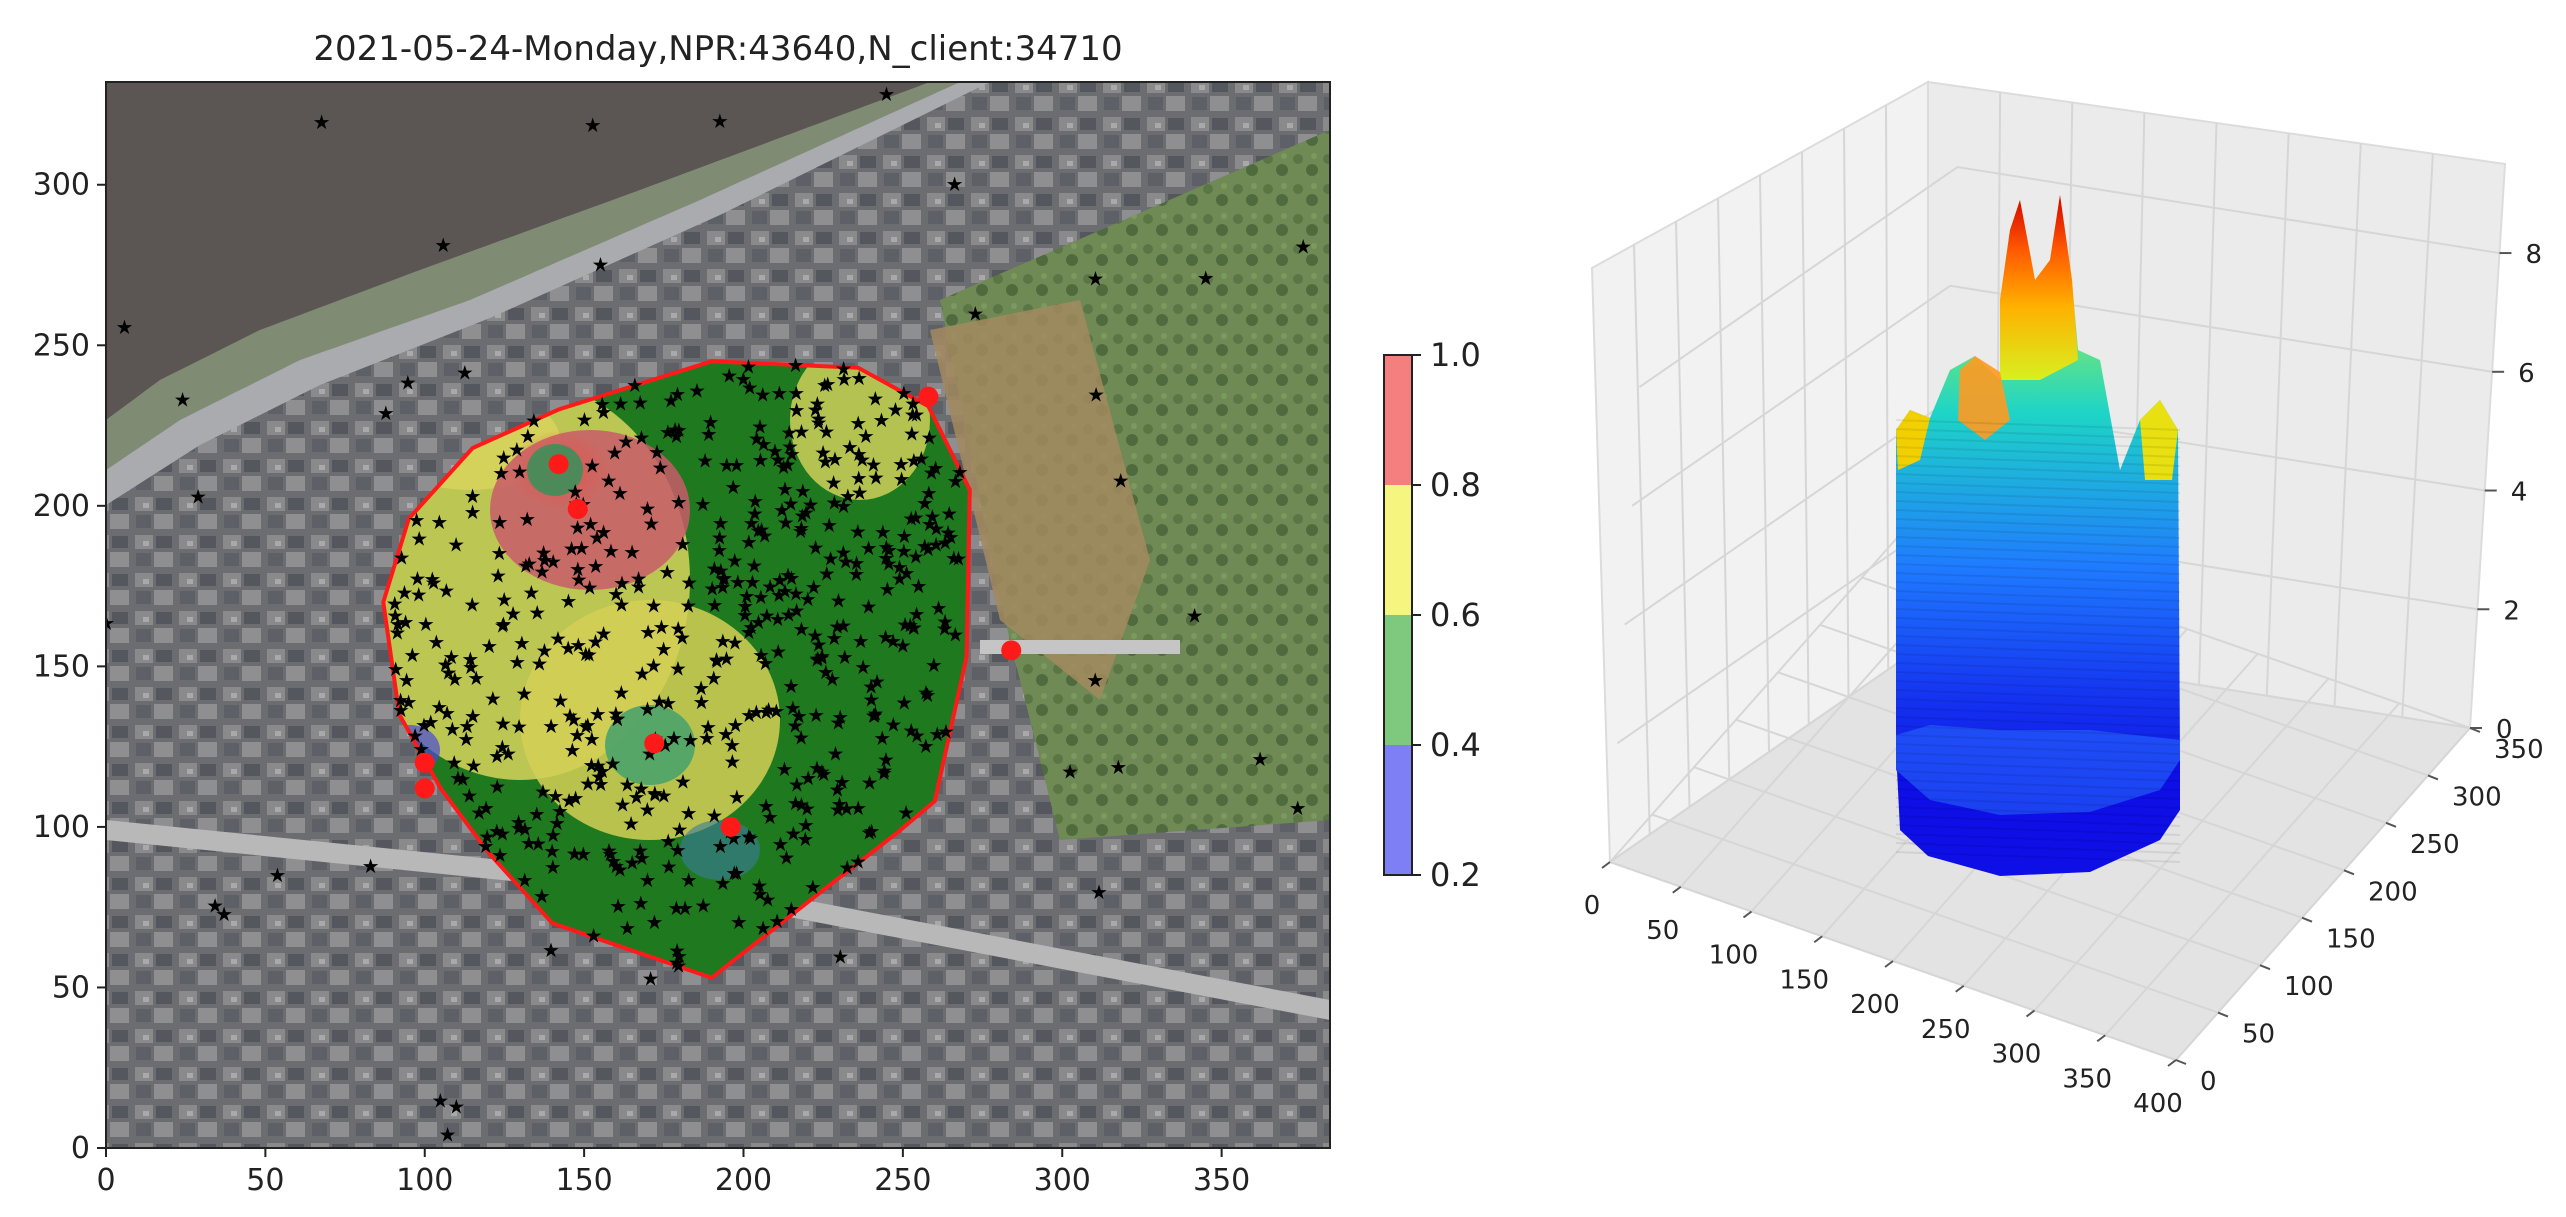  I want to click on y-tick-label: 300, so click(61, 185).